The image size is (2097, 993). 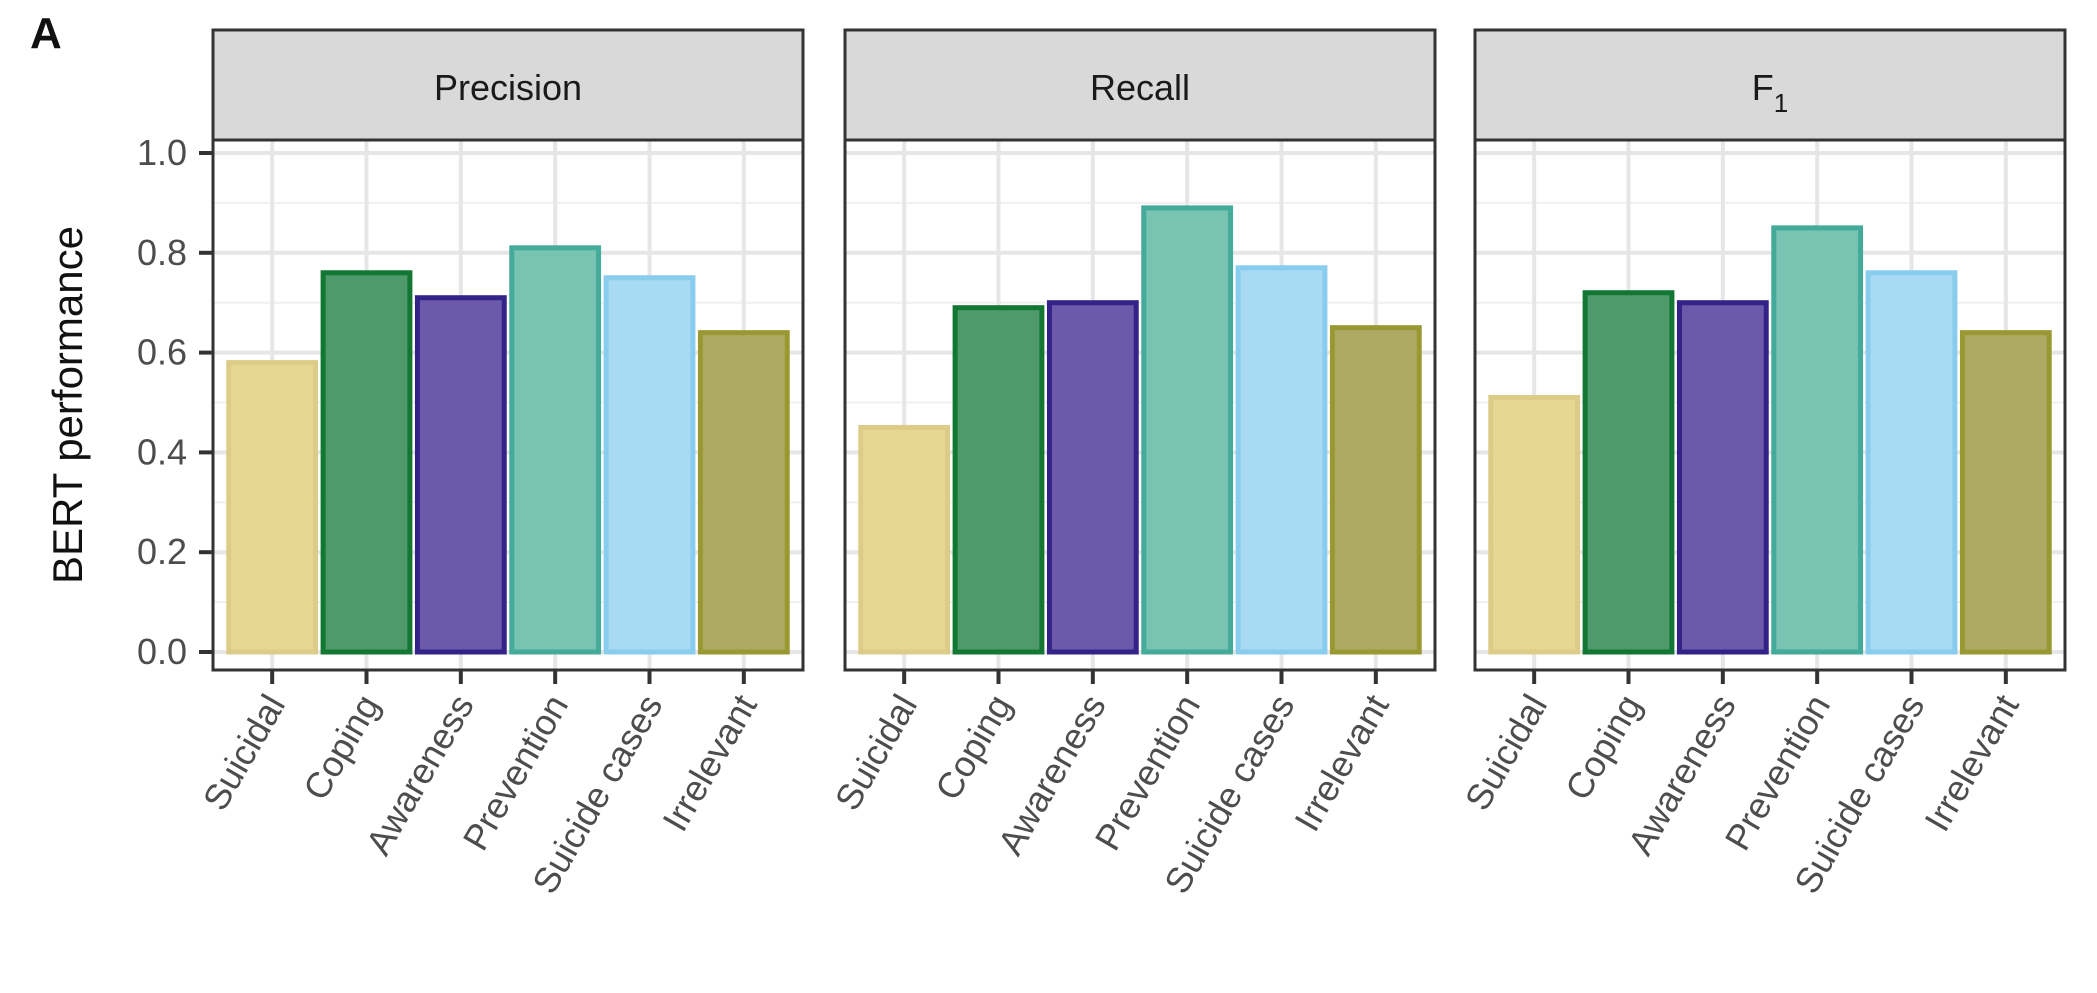 I want to click on y-tick-label: 0.8, so click(x=162, y=252).